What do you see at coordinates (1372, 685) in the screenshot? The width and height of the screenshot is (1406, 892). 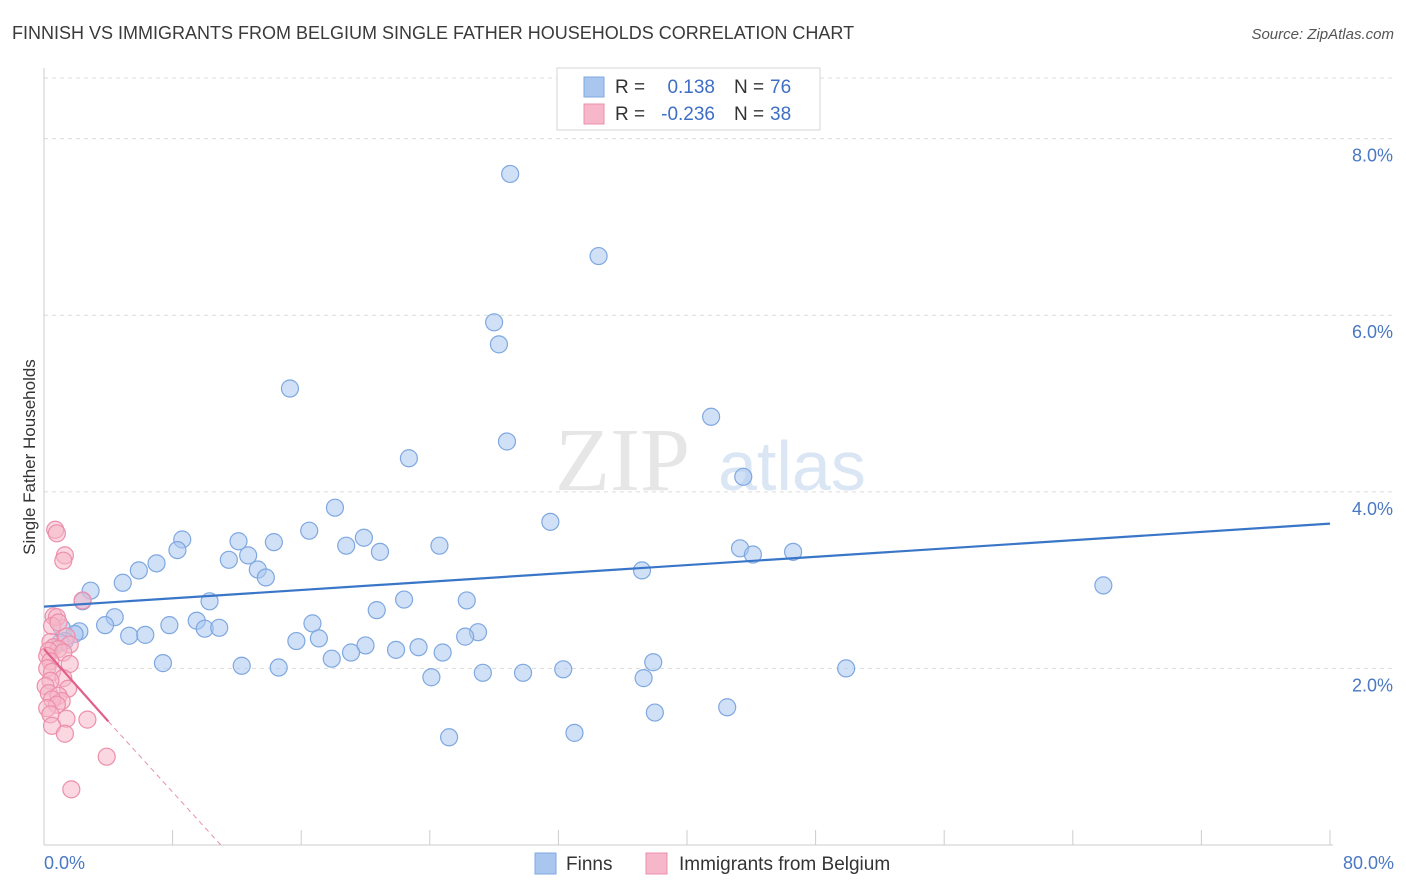 I see `y-tick-label-0: 2.0%` at bounding box center [1372, 685].